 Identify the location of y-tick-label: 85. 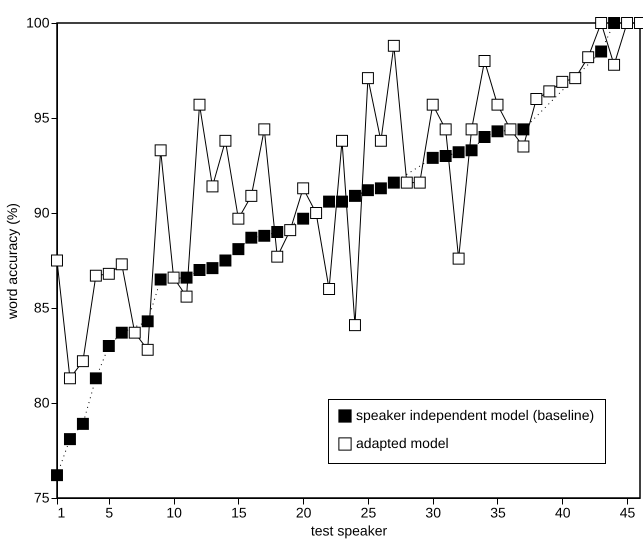
(42, 308).